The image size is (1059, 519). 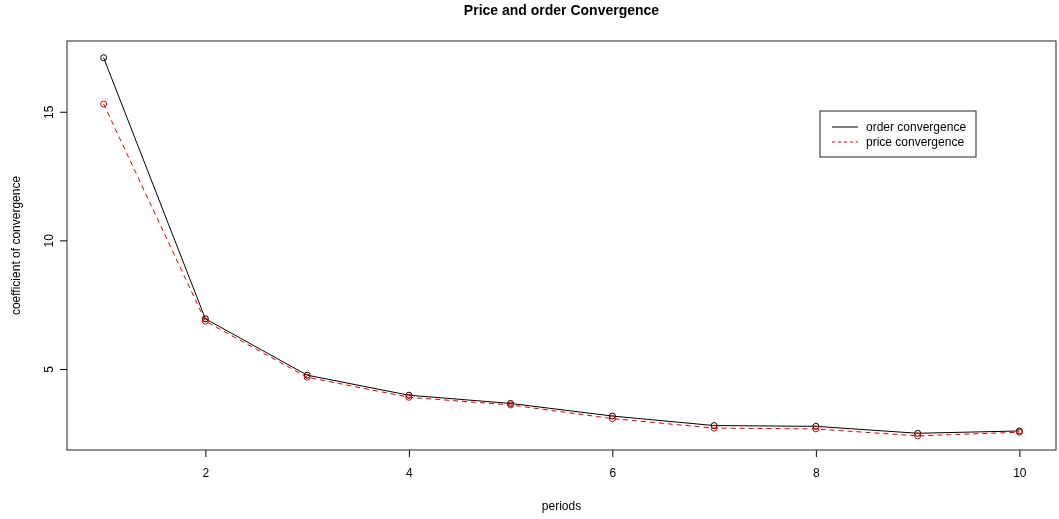 I want to click on y-tick-label: 5, so click(x=49, y=369).